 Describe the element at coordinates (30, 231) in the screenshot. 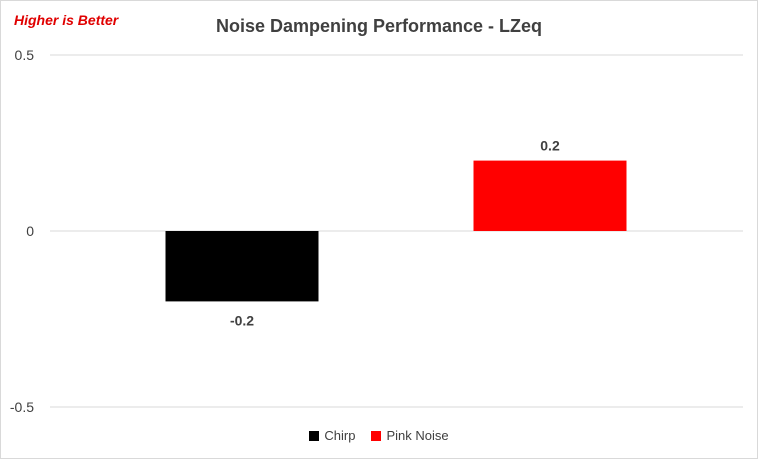

I see `y-tick-label: 0` at that location.